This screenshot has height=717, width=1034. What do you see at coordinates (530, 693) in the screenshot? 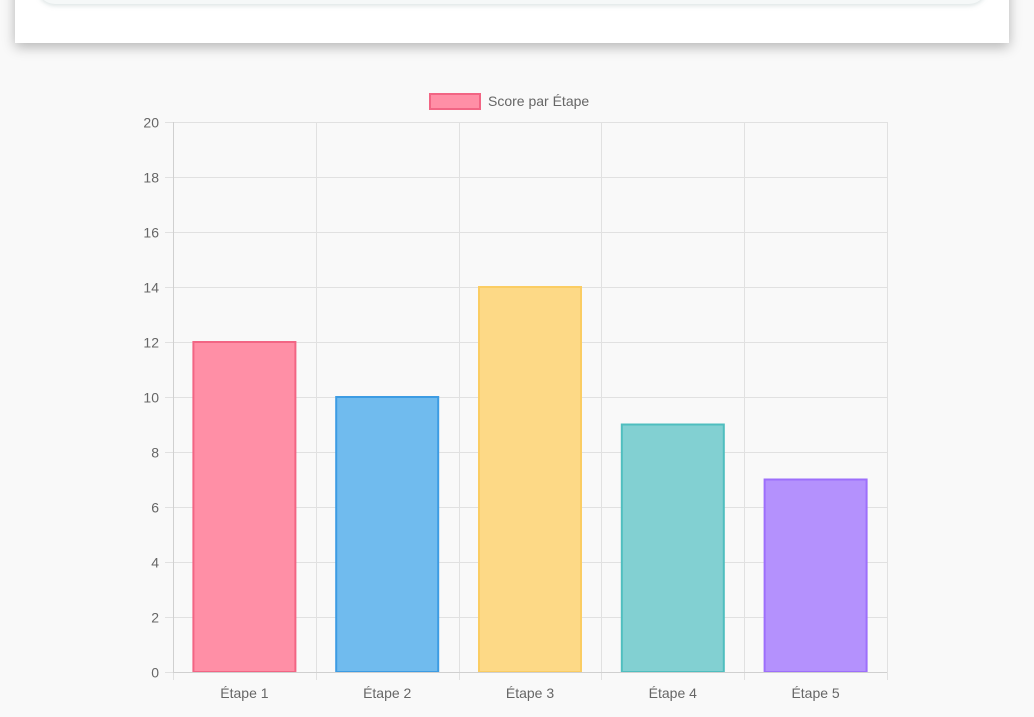
I see `x-tick-label: Étape 3` at bounding box center [530, 693].